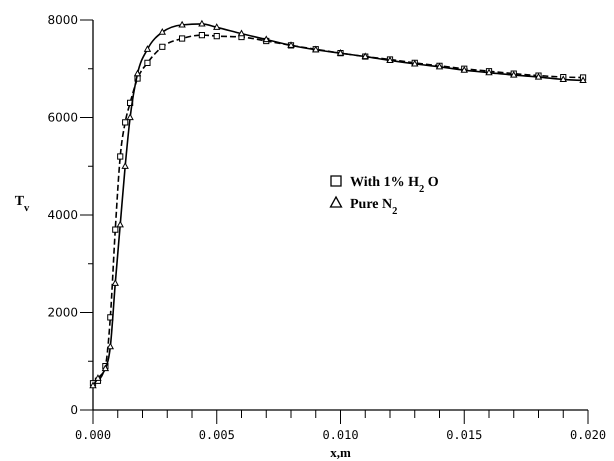 The width and height of the screenshot is (614, 461). I want to click on y-tick-label: 0, so click(74, 410).